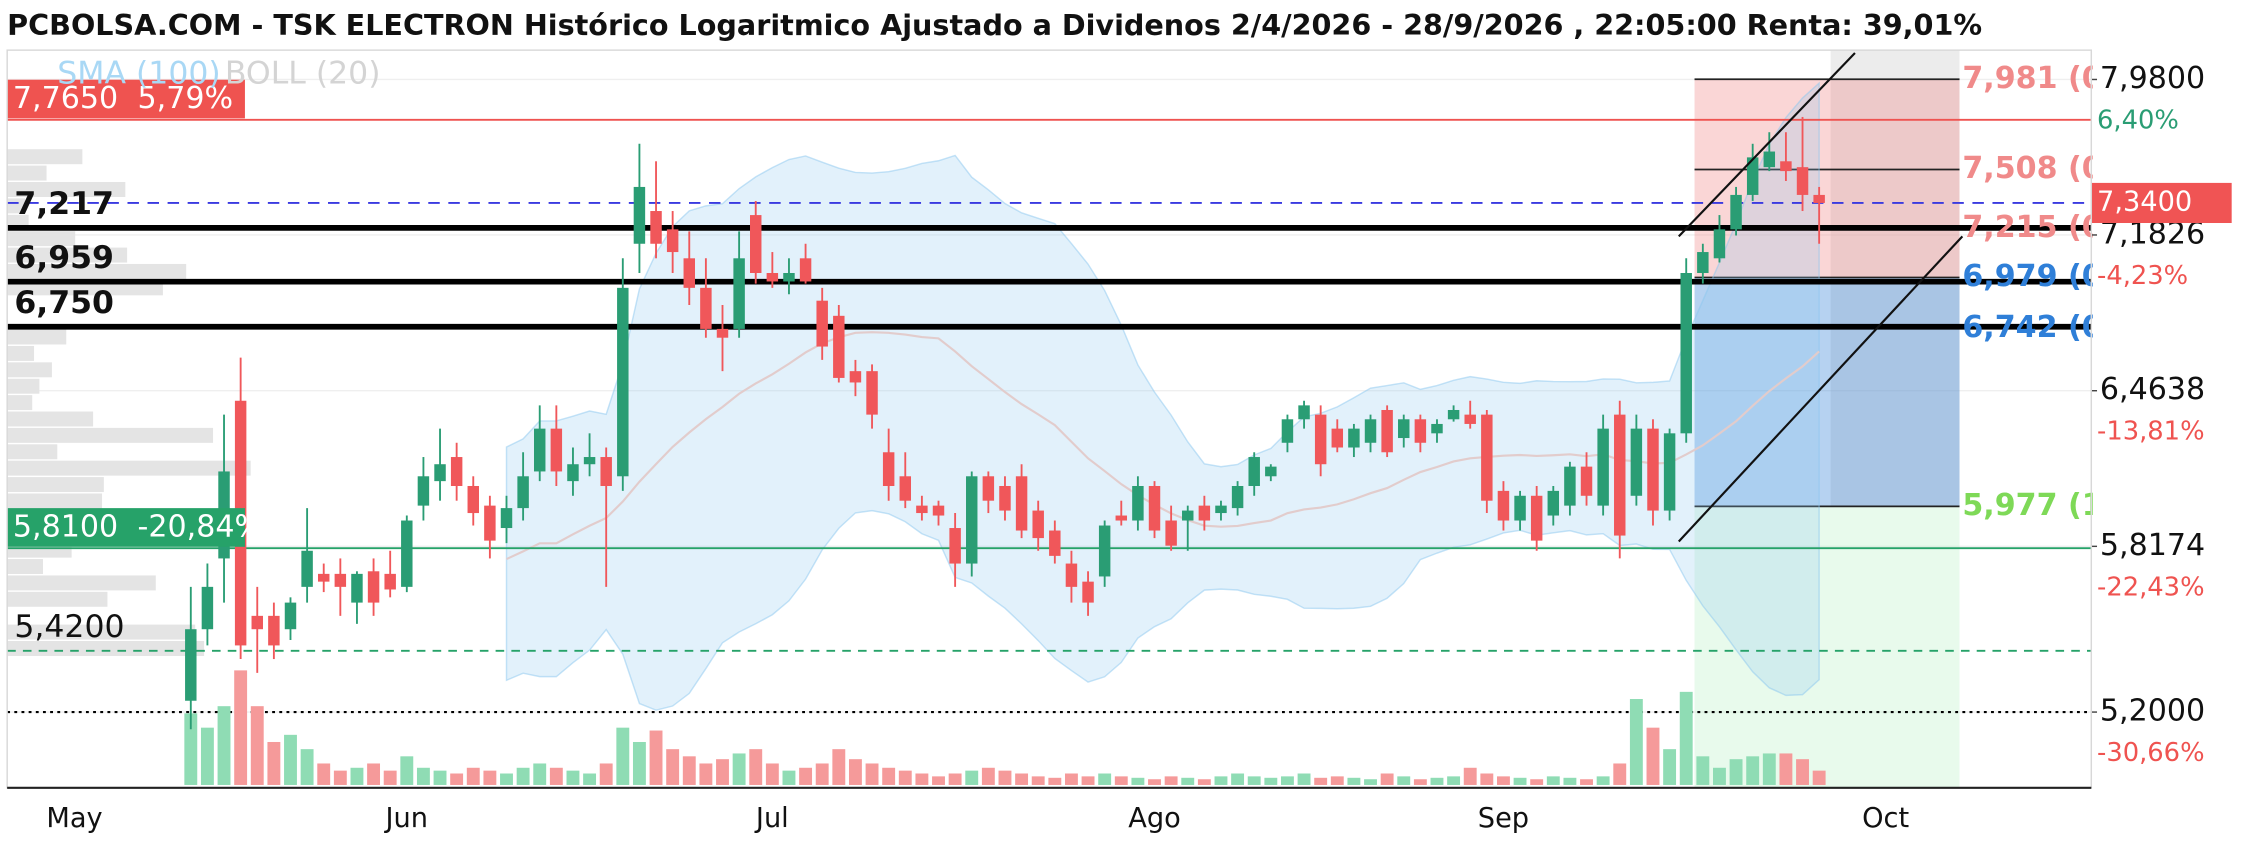  I want to click on fib-label: 7,215 (0, so click(2032, 227).